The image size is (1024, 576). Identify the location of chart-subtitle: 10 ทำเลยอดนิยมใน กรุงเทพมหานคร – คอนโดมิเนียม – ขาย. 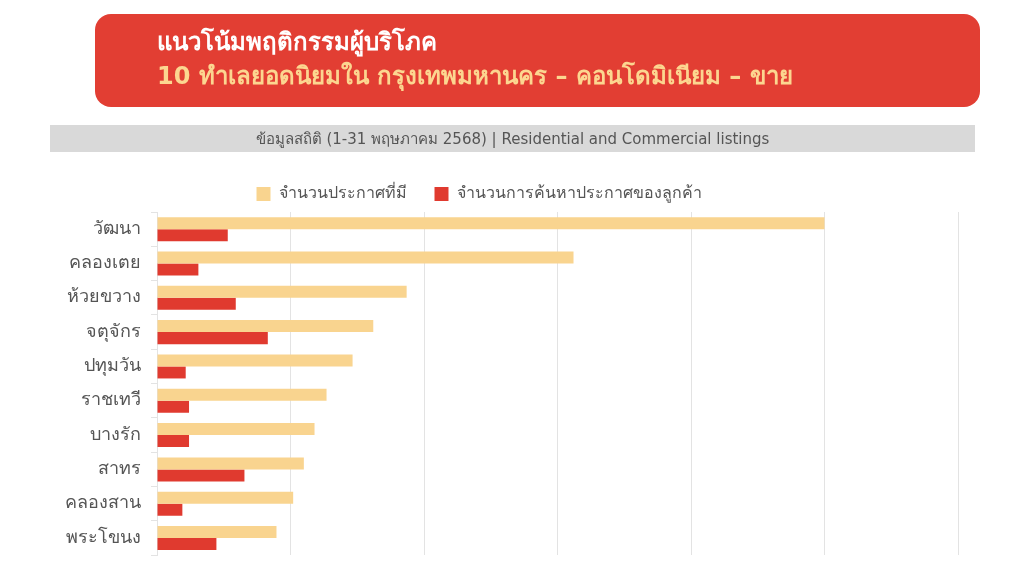
(475, 76).